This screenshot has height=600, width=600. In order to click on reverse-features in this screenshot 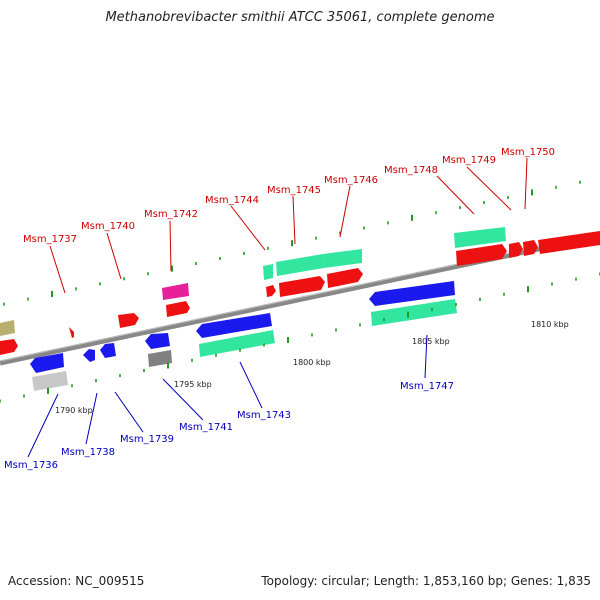, I will do `click(243, 336)`.